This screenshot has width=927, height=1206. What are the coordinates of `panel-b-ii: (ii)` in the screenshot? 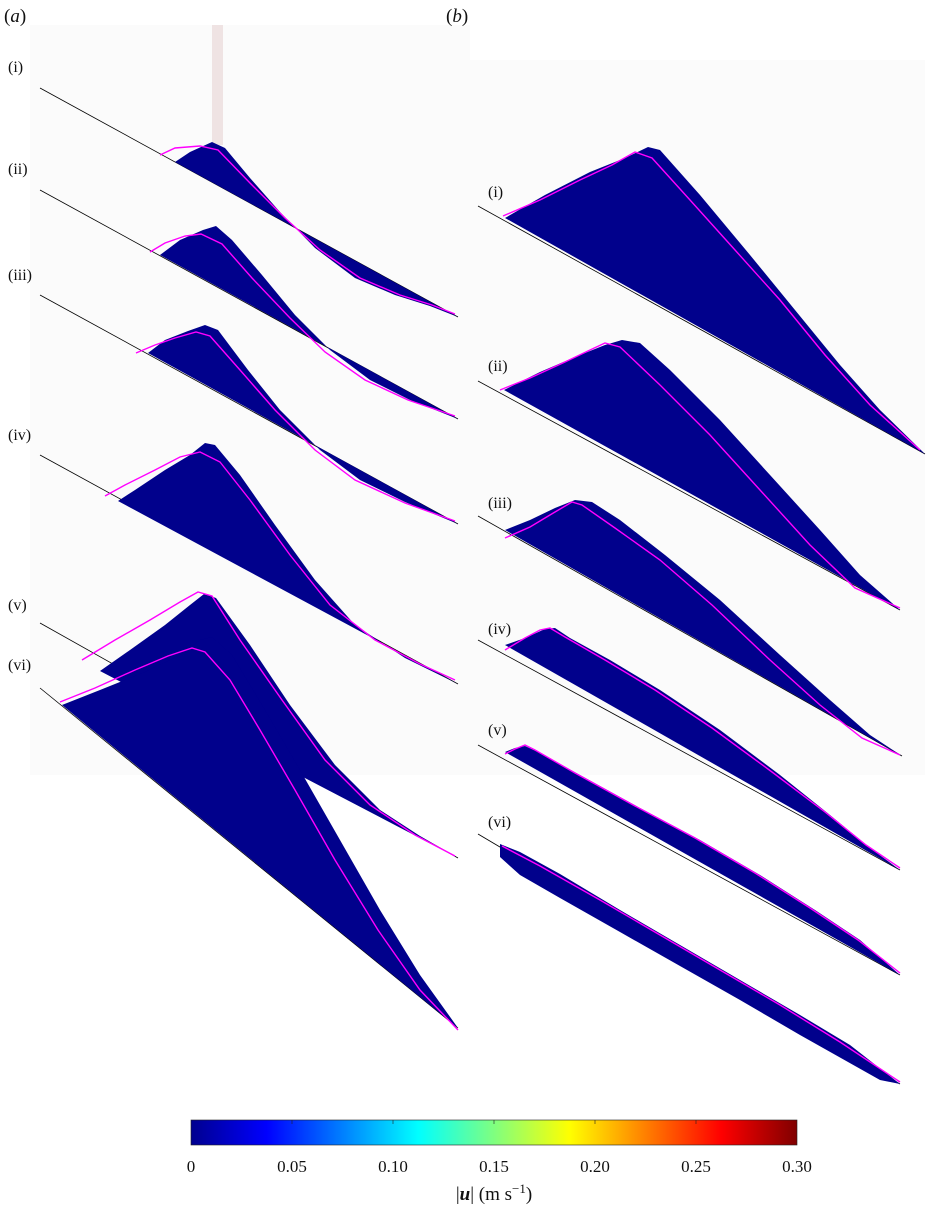 It's located at (689, 475).